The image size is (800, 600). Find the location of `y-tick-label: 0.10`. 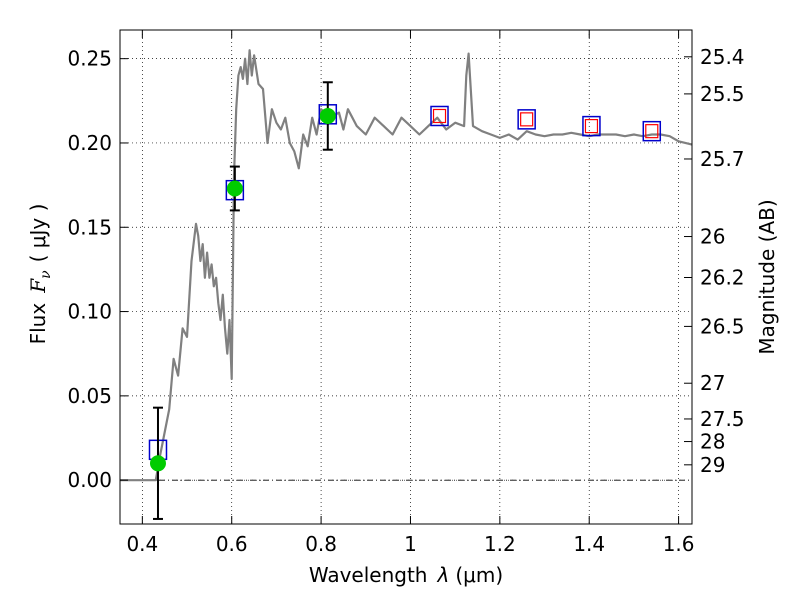

y-tick-label: 0.10 is located at coordinates (89, 312).